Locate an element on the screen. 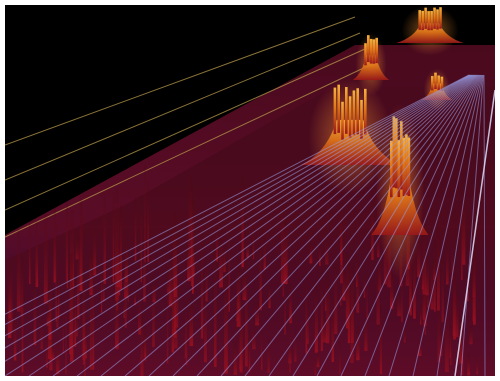 Image resolution: width=500 pixels, height=381 pixels. small-peak-spike is located at coordinates (435, 81).